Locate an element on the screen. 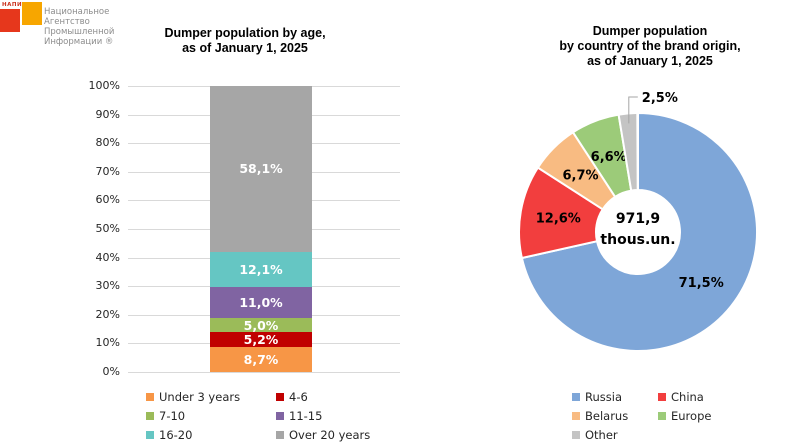 This screenshot has height=446, width=799. bar-segment-4-6: 5,2% is located at coordinates (261, 339).